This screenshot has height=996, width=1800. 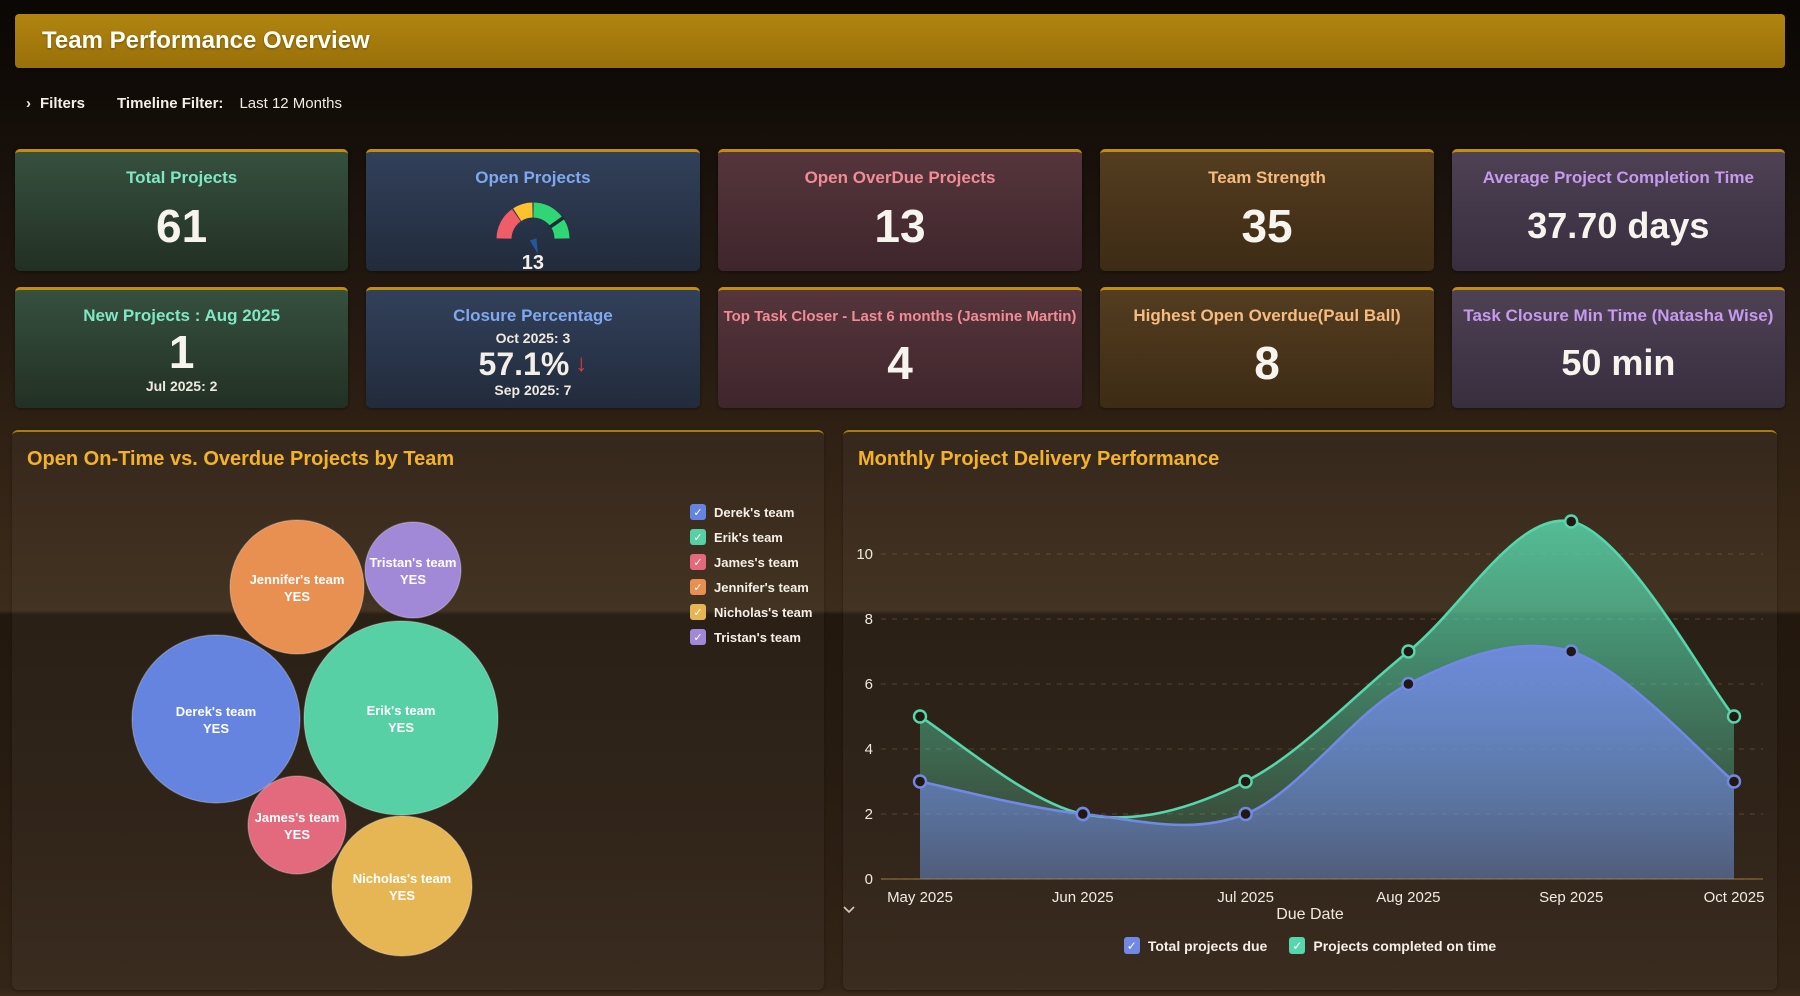 What do you see at coordinates (556, 222) in the screenshot?
I see `gauge-tick` at bounding box center [556, 222].